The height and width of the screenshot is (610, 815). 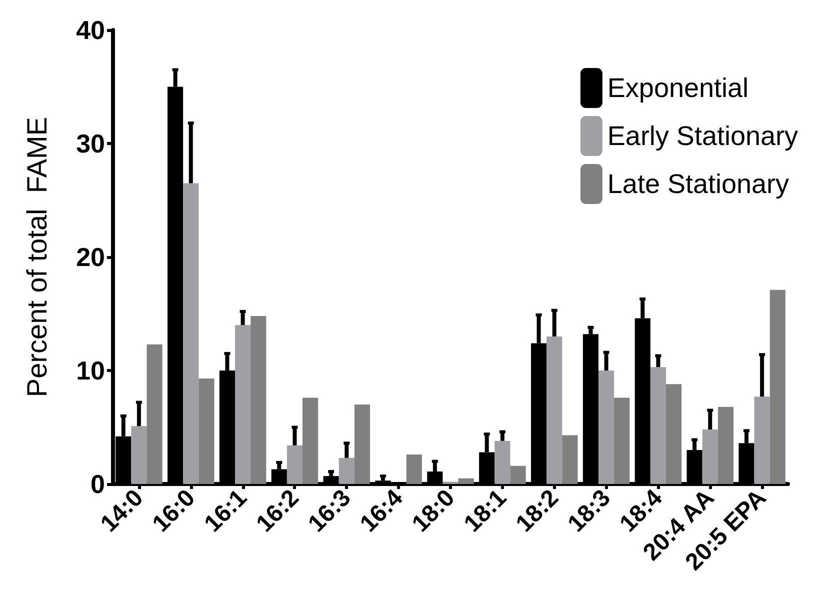 What do you see at coordinates (678, 88) in the screenshot?
I see `legend-label: Exponential` at bounding box center [678, 88].